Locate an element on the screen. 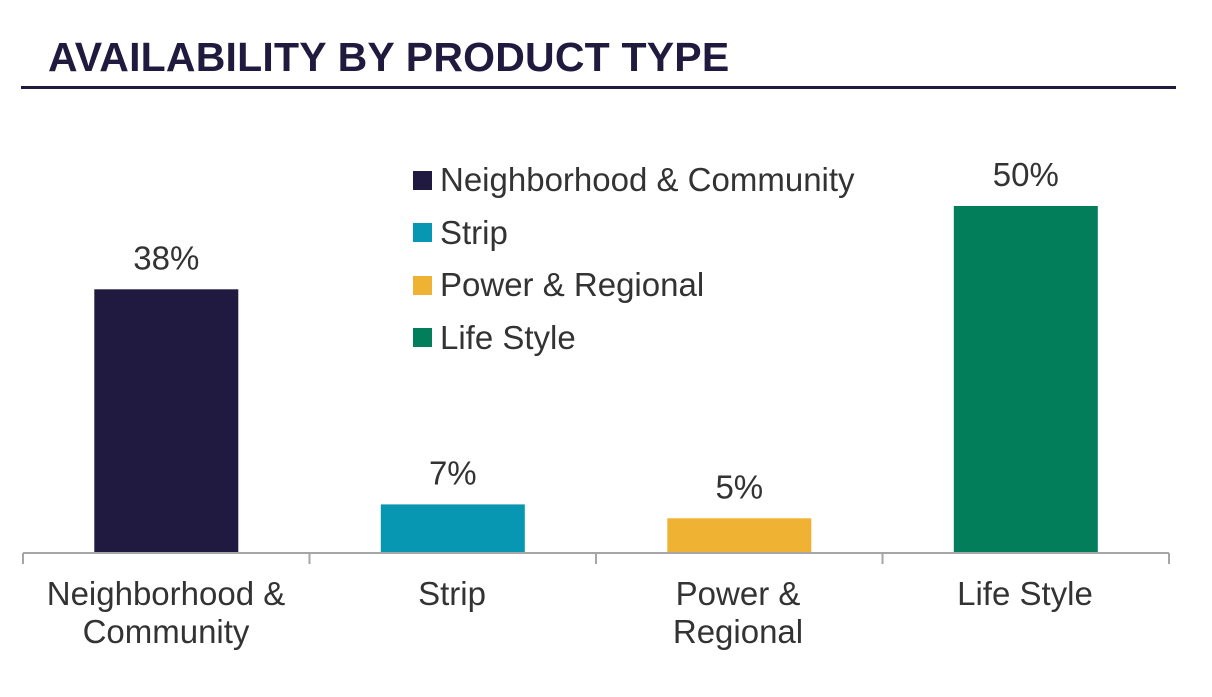 Image resolution: width=1212 pixels, height=697 pixels. legend-label: Strip is located at coordinates (474, 232).